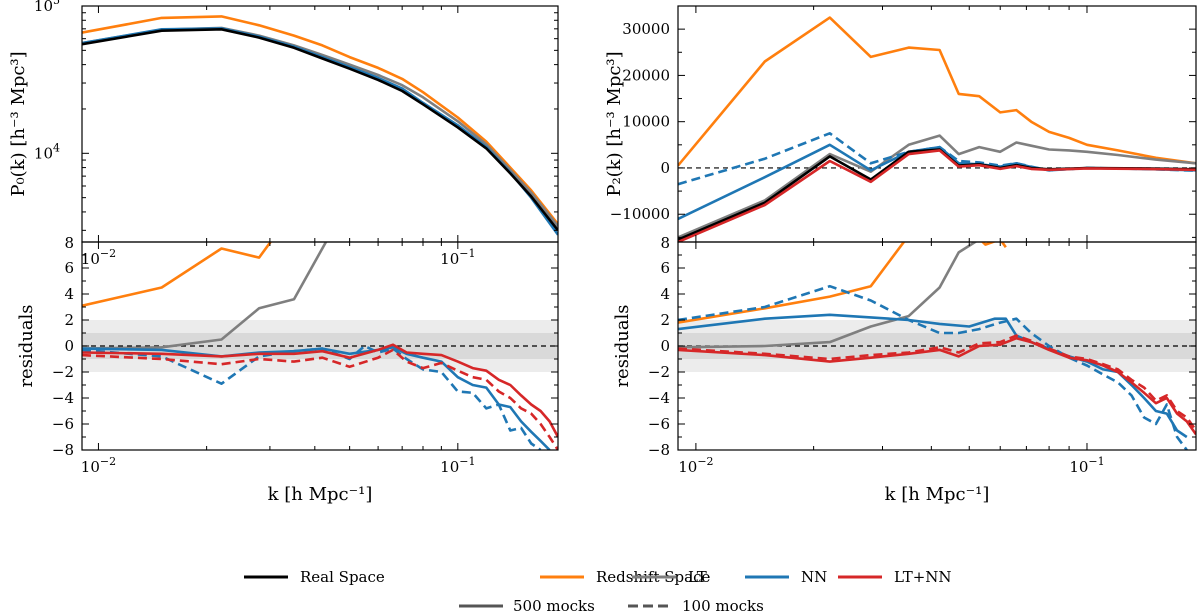 Image resolution: width=1200 pixels, height=615 pixels. I want to click on y-tick-label: 104, so click(47, 151).